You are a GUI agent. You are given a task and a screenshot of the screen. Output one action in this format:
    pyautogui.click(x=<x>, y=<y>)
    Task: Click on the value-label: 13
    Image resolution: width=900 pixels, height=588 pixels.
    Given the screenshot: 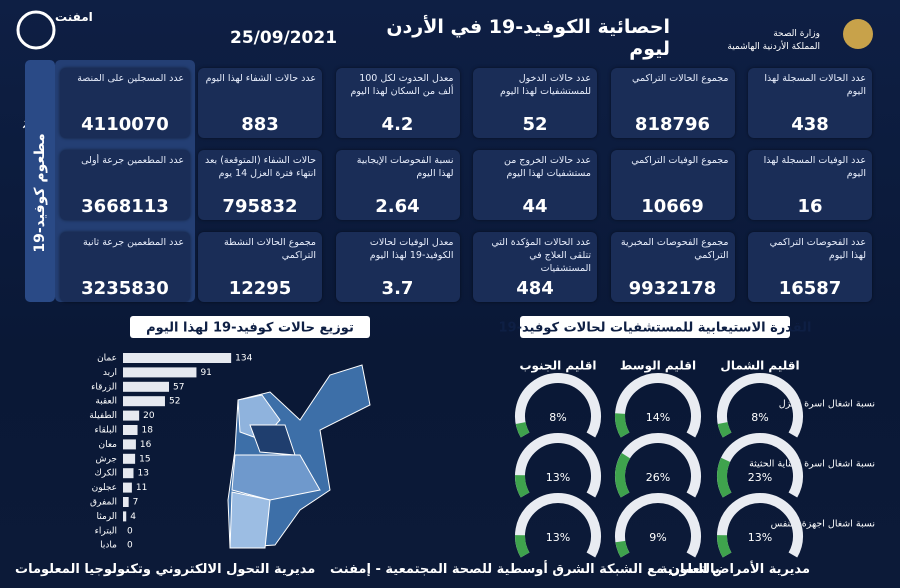 What is the action you would take?
    pyautogui.click(x=142, y=474)
    